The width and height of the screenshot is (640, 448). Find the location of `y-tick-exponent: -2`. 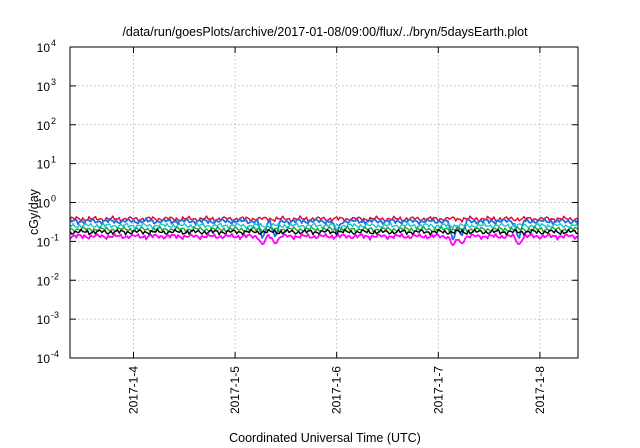

y-tick-exponent: -2 is located at coordinates (55, 276).